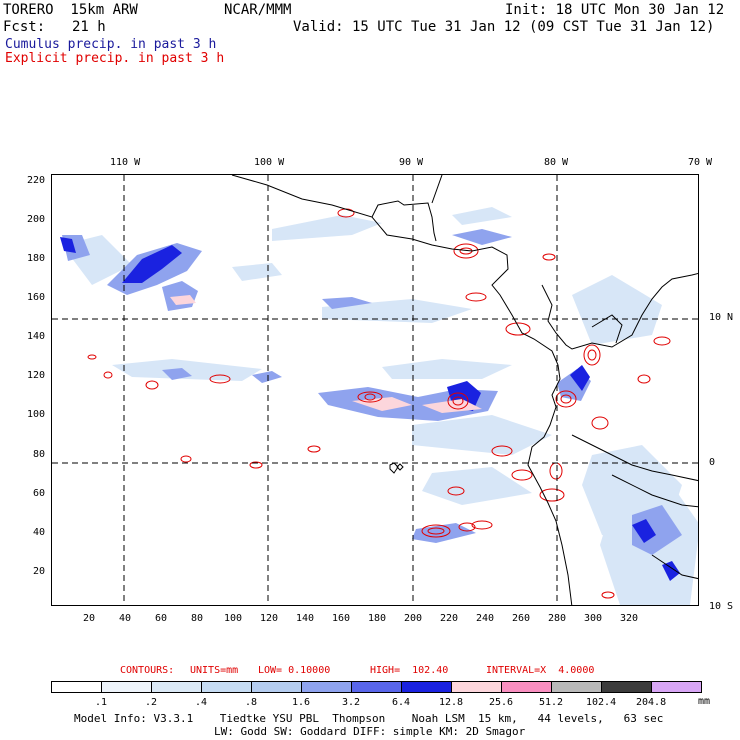  I want to click on x-tick: 280, so click(557, 618).